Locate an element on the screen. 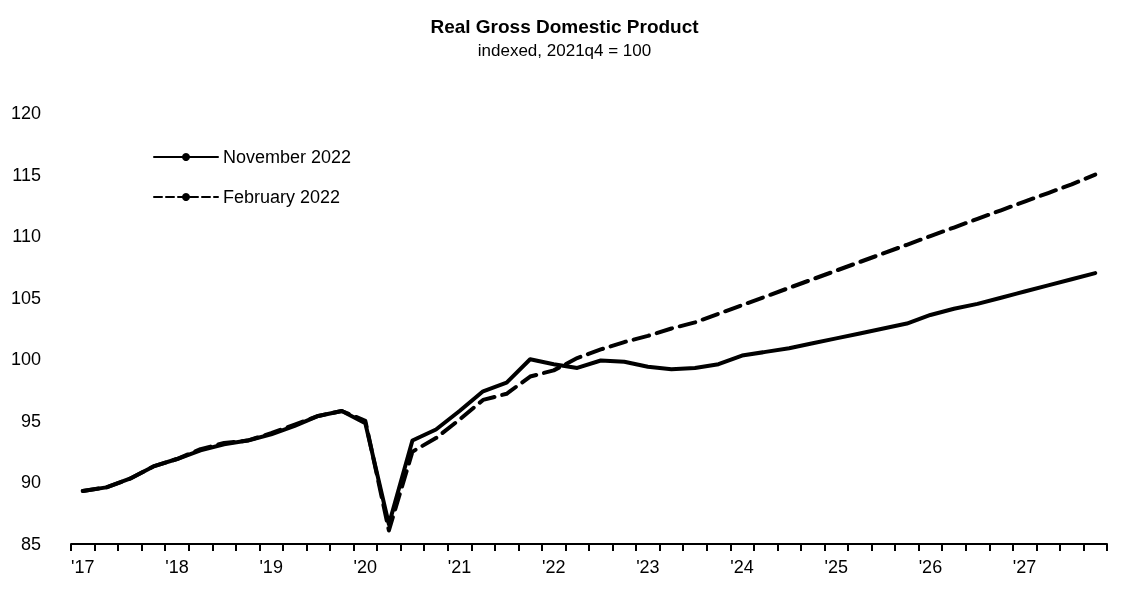 The height and width of the screenshot is (602, 1129). x-tick-label: '19 is located at coordinates (271, 567).